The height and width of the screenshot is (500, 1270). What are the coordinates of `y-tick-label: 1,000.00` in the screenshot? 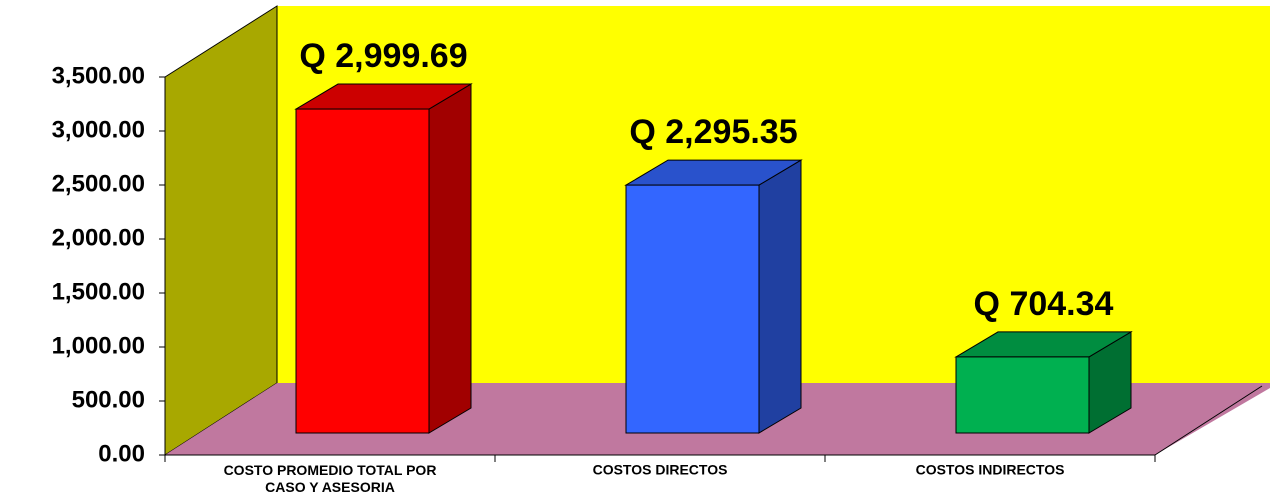 It's located at (98, 345).